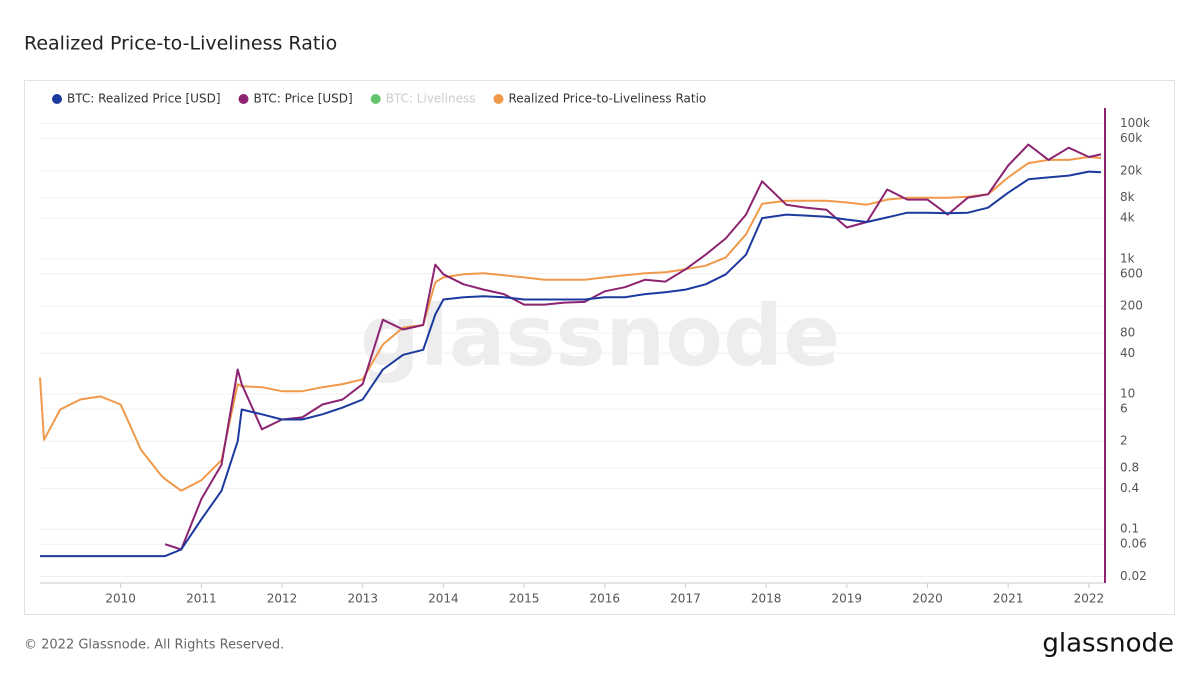  I want to click on y-tick-label: 6, so click(1124, 408).